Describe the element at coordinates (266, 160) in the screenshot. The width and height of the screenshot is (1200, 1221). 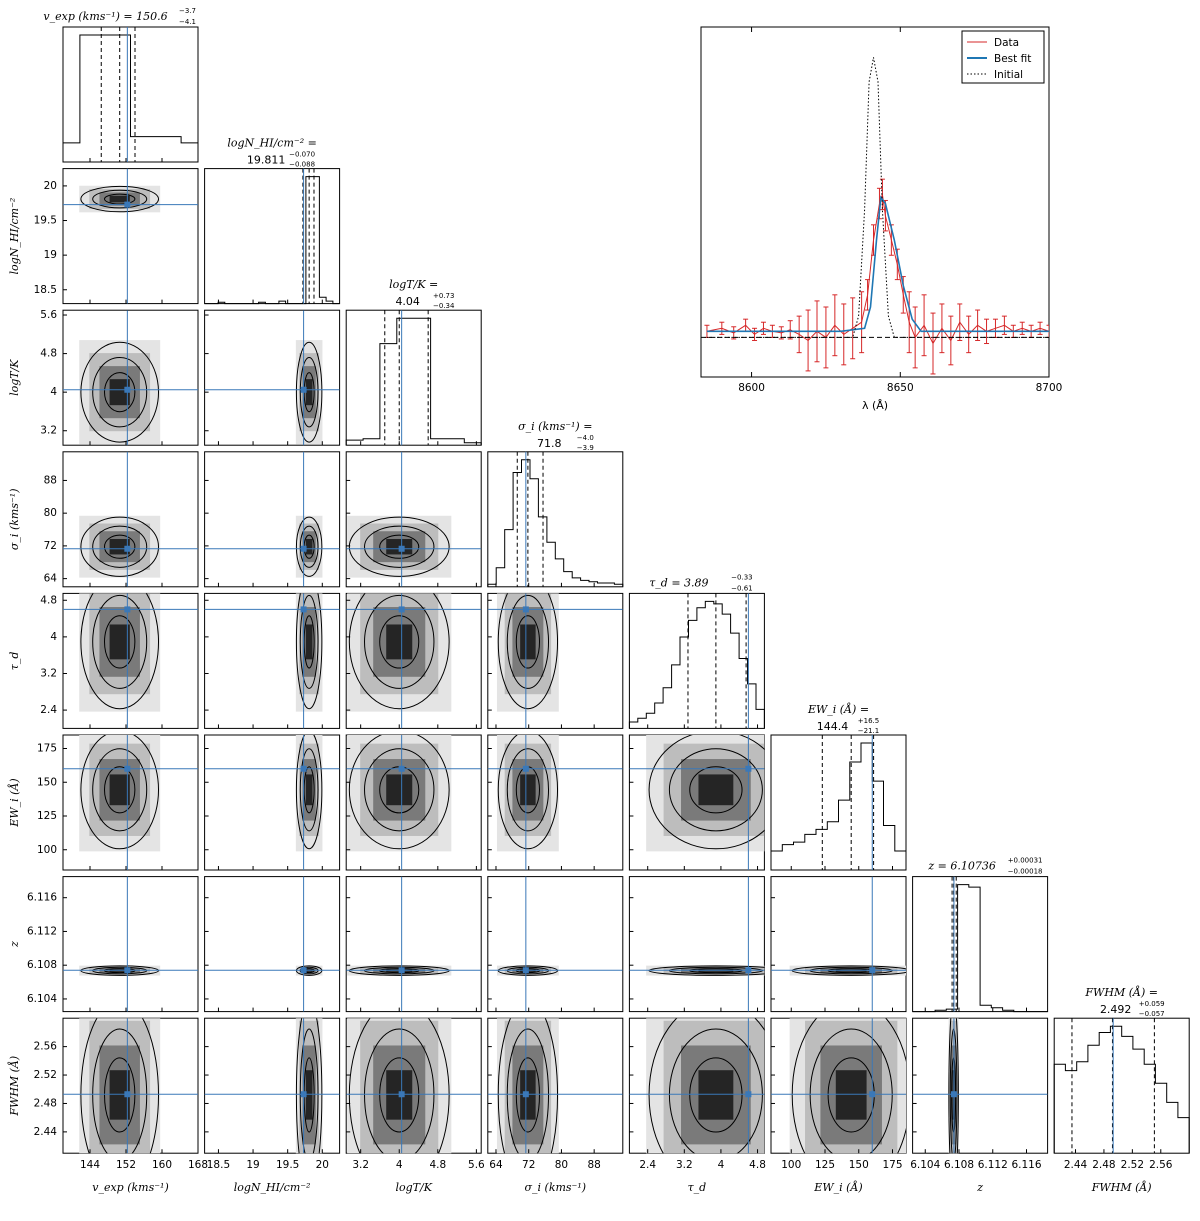
I see `title-main: 19.811` at that location.